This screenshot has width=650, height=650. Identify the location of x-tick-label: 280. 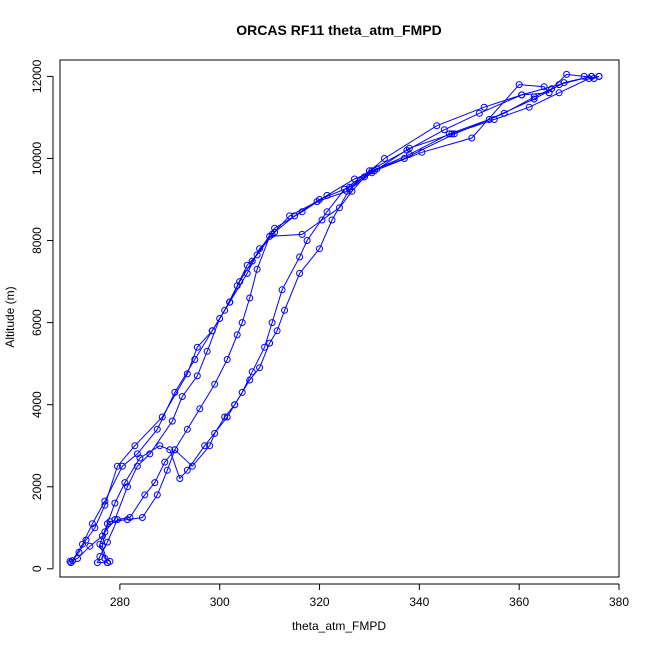
(120, 602).